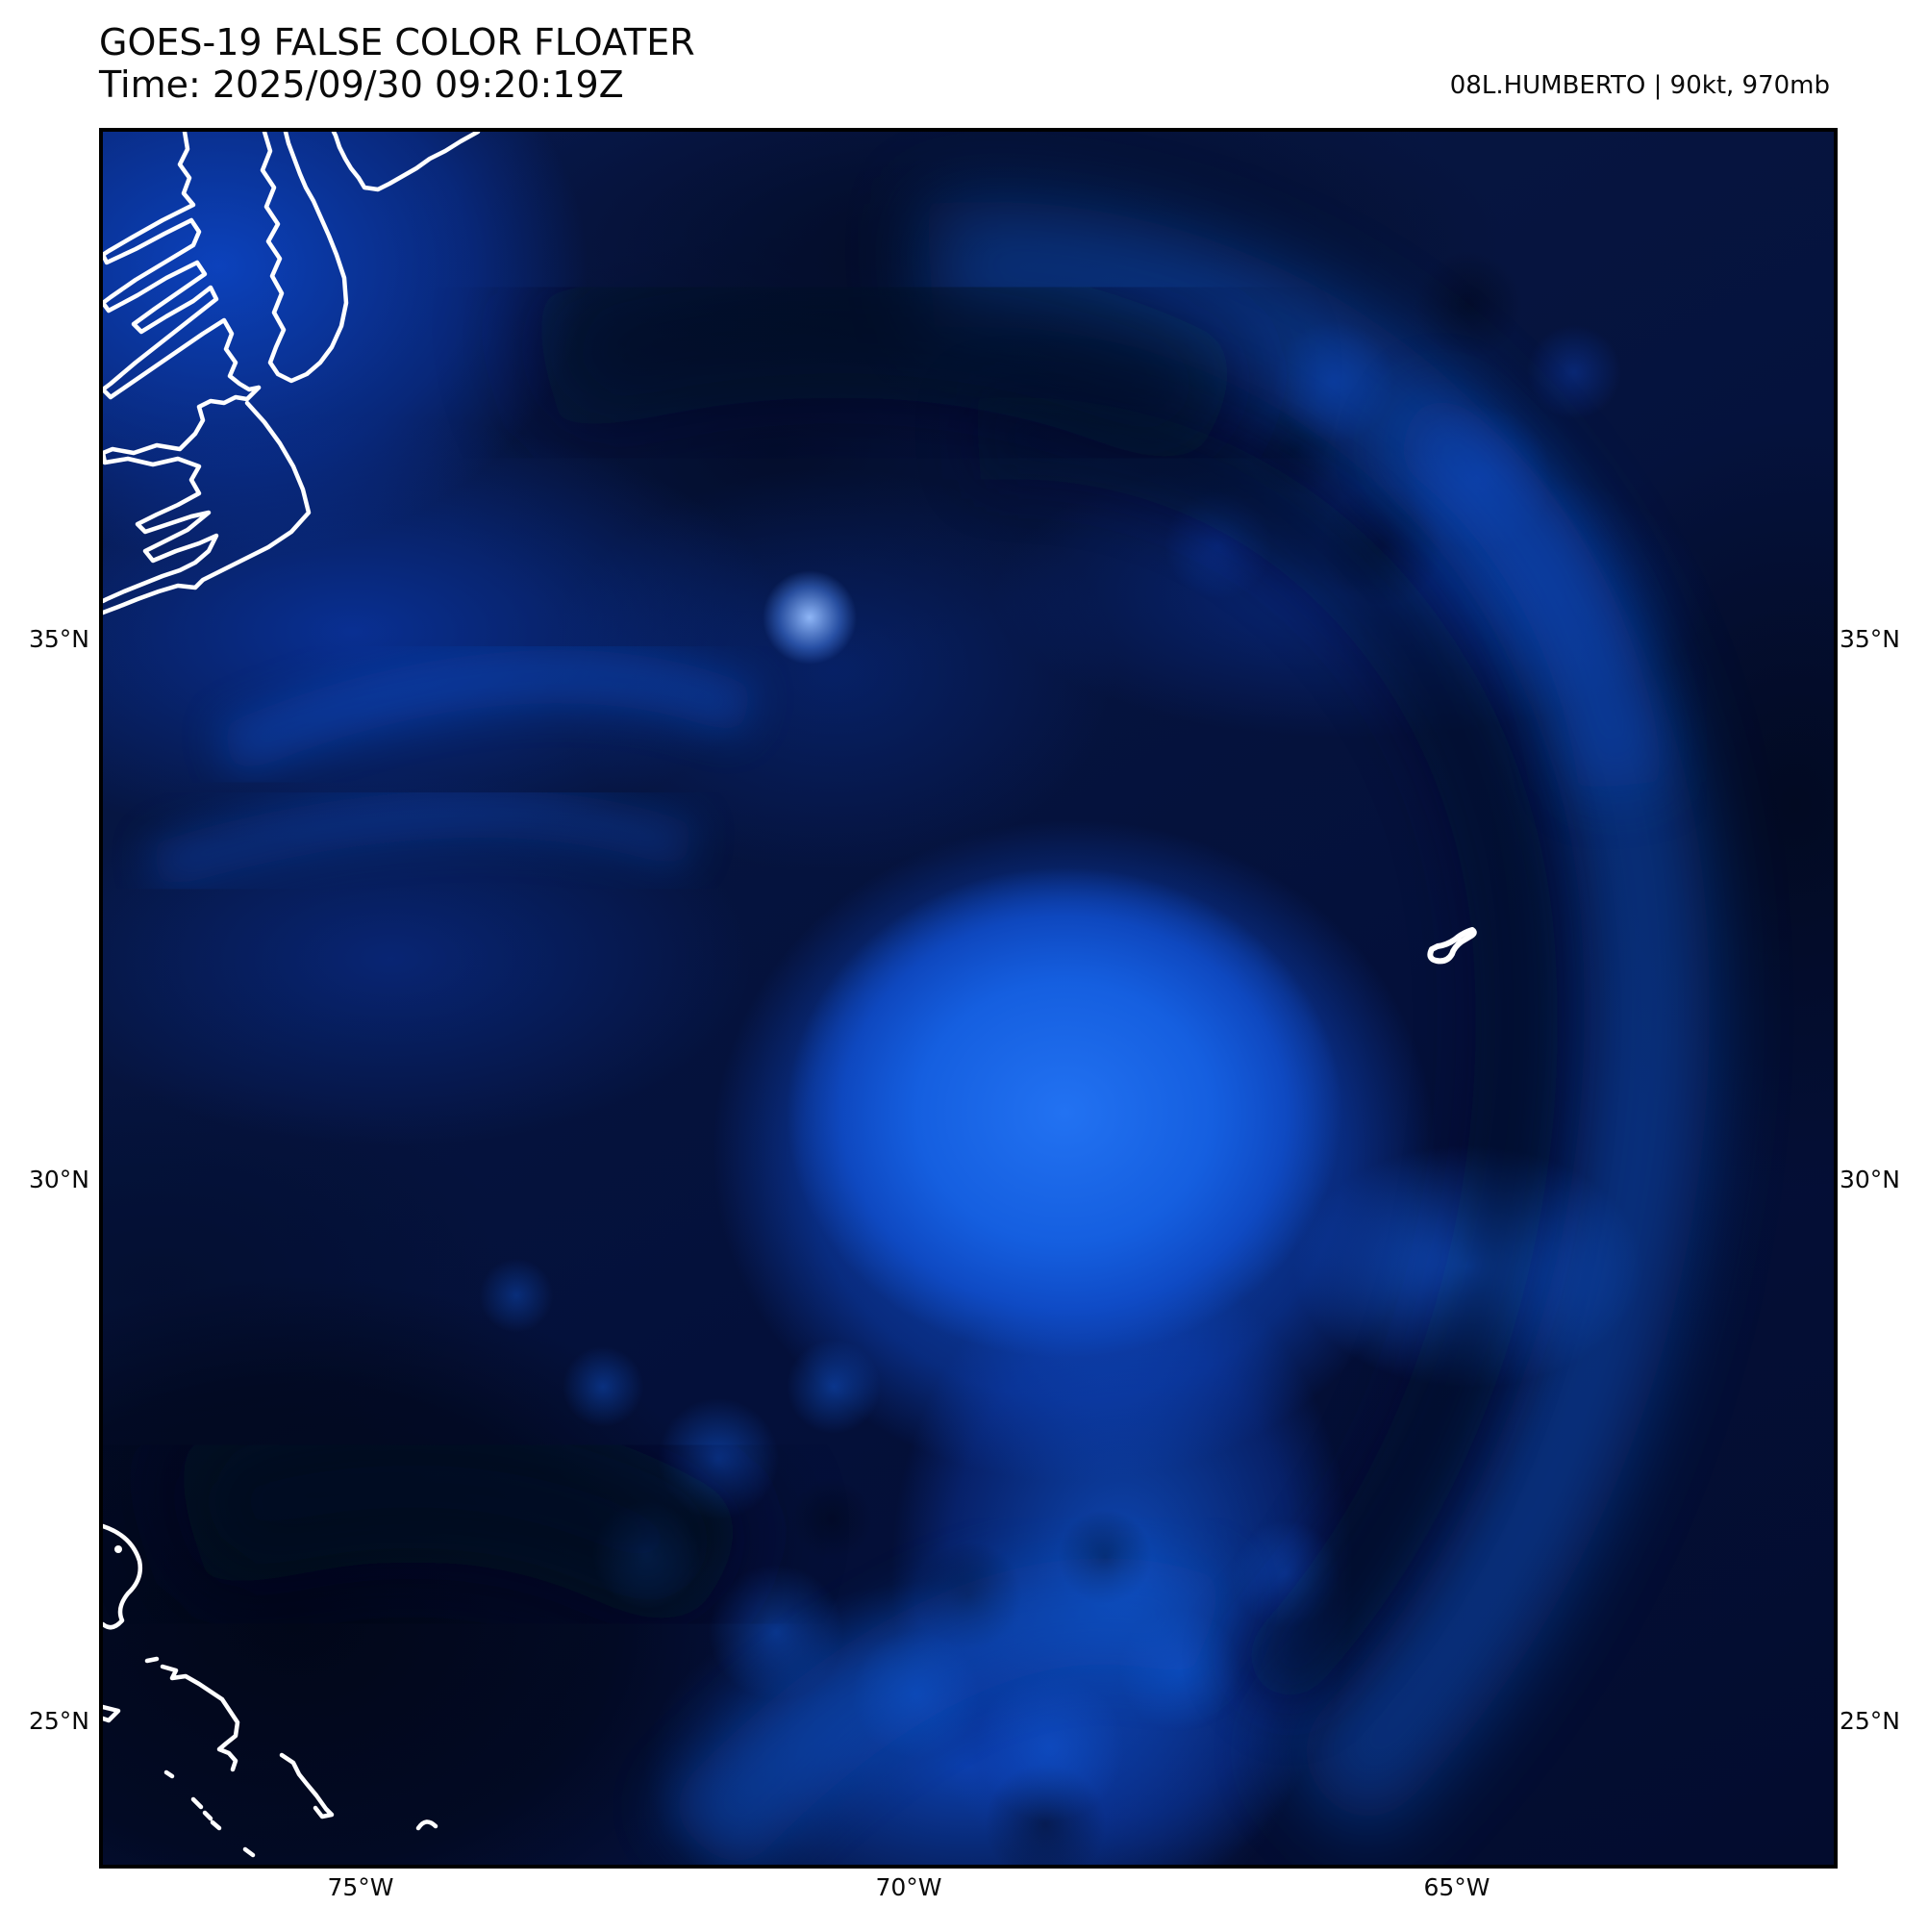 The height and width of the screenshot is (1932, 1928). Describe the element at coordinates (118, 1549) in the screenshot. I see `islet-dot` at that location.